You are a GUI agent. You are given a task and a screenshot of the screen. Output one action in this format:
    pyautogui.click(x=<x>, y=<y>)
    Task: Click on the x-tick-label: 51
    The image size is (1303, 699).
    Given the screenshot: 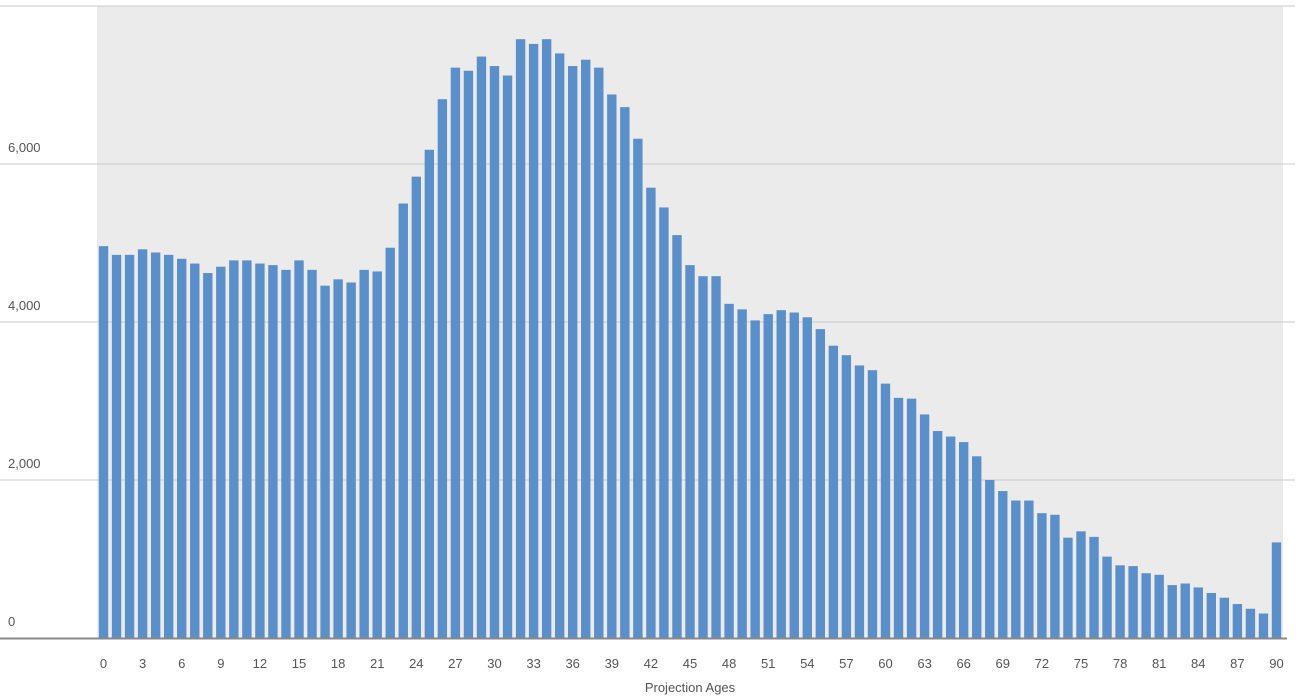 What is the action you would take?
    pyautogui.click(x=768, y=663)
    